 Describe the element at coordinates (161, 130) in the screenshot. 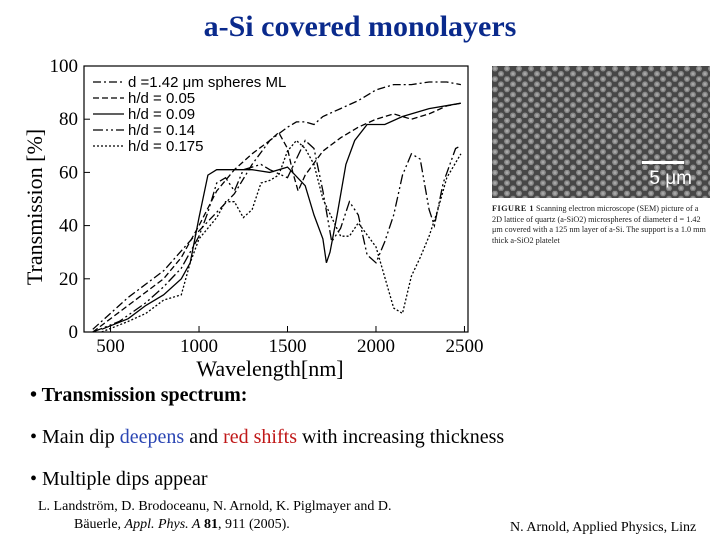

I see `legend-label: h/d = 0.14` at that location.